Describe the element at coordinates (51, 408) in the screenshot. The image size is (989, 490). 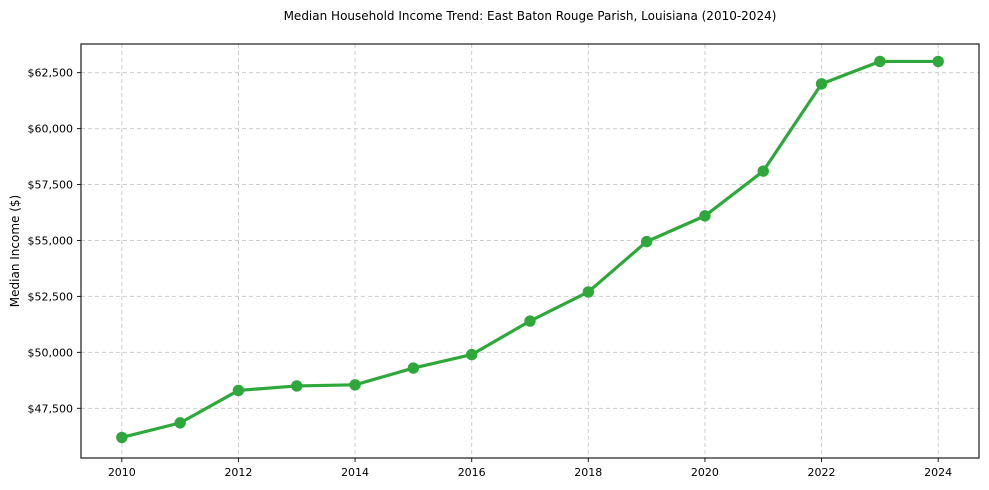
I see `y-tick-label: $47,500` at that location.